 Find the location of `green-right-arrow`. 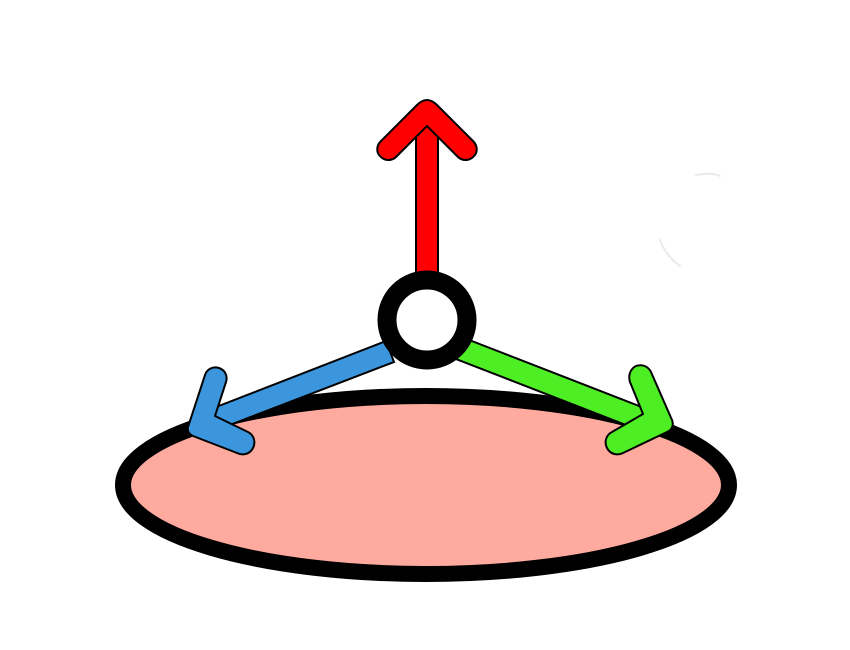

green-right-arrow is located at coordinates (564, 396).